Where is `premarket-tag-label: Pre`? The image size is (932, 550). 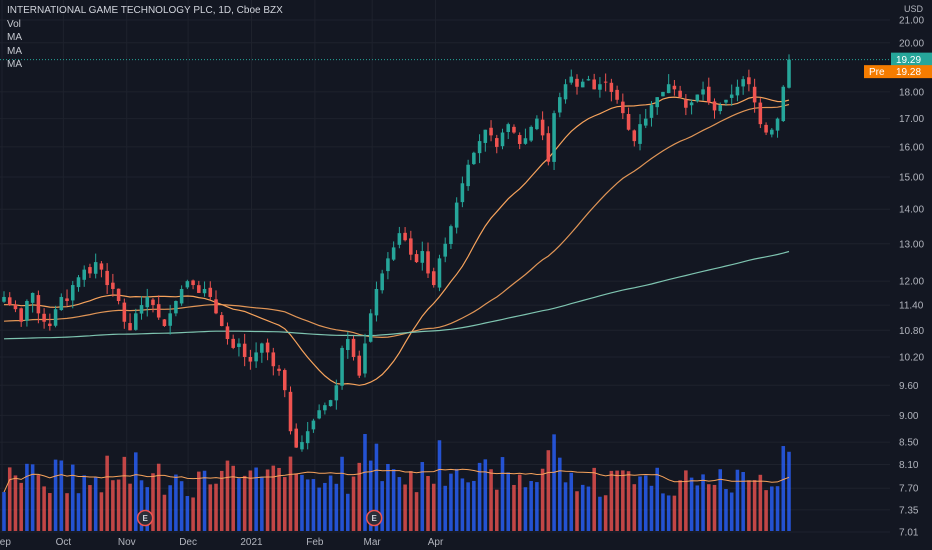 premarket-tag-label: Pre is located at coordinates (877, 72).